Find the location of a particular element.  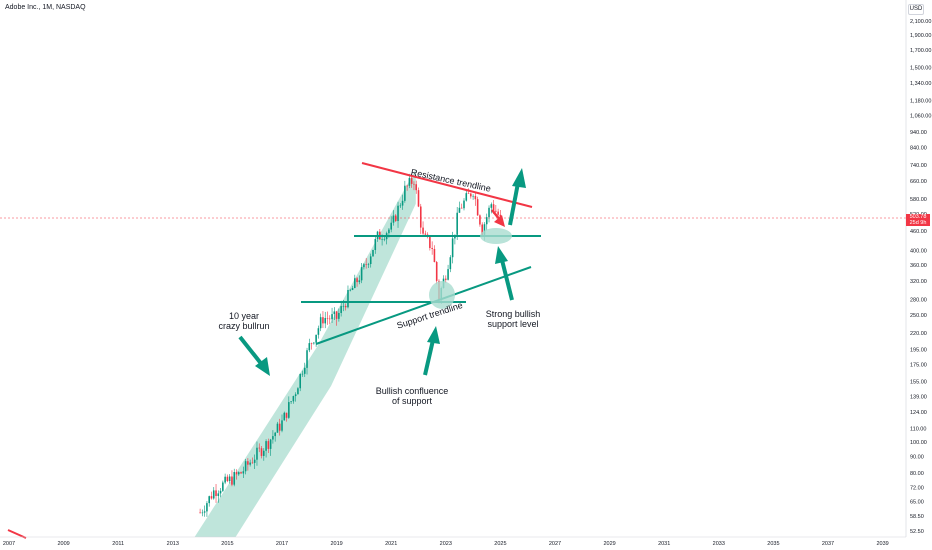

x-tick-label: 2039 is located at coordinates (882, 544).